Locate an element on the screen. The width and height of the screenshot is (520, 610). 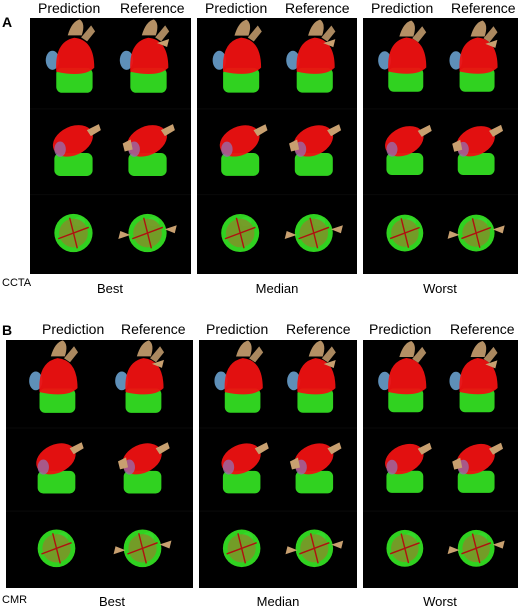
a-worst-render-group is located at coordinates (440, 146).